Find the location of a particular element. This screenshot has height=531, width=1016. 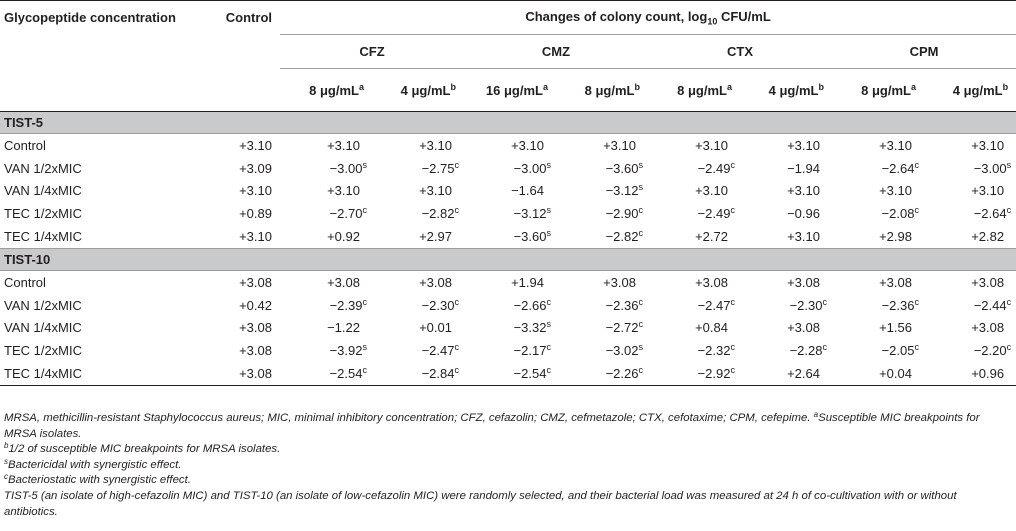

value-cell: −2.54c is located at coordinates (510, 374).